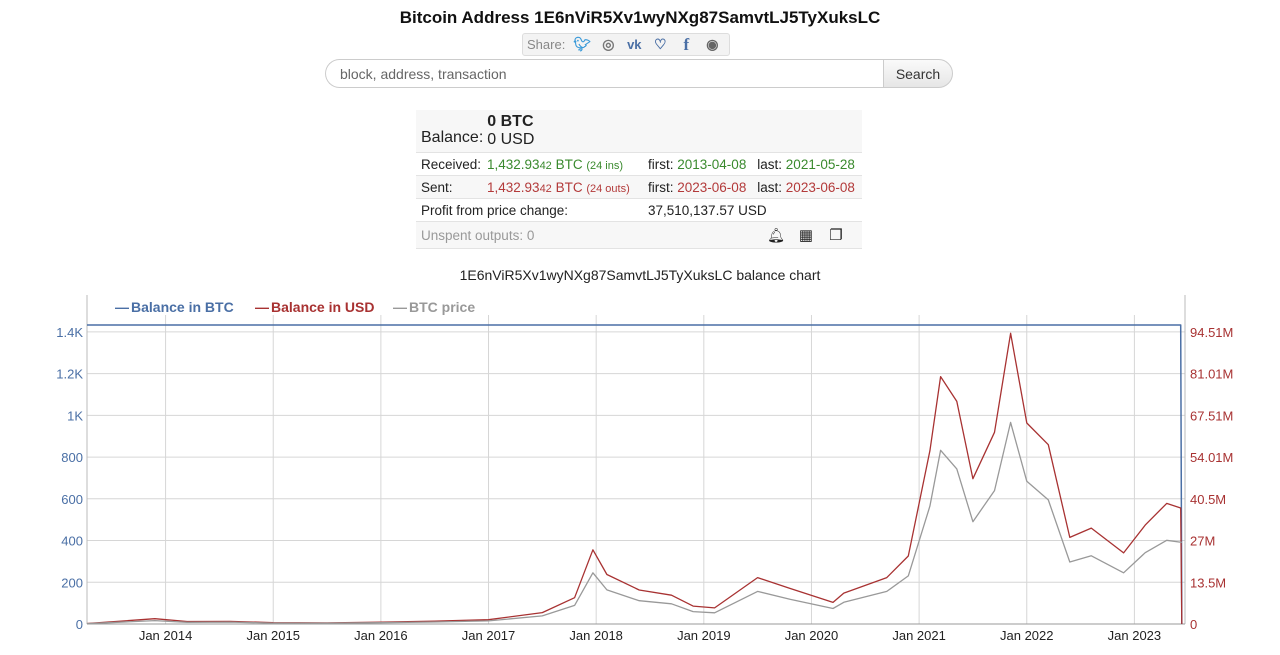  What do you see at coordinates (69, 332) in the screenshot?
I see `y-left-tick-label: 1.4K` at bounding box center [69, 332].